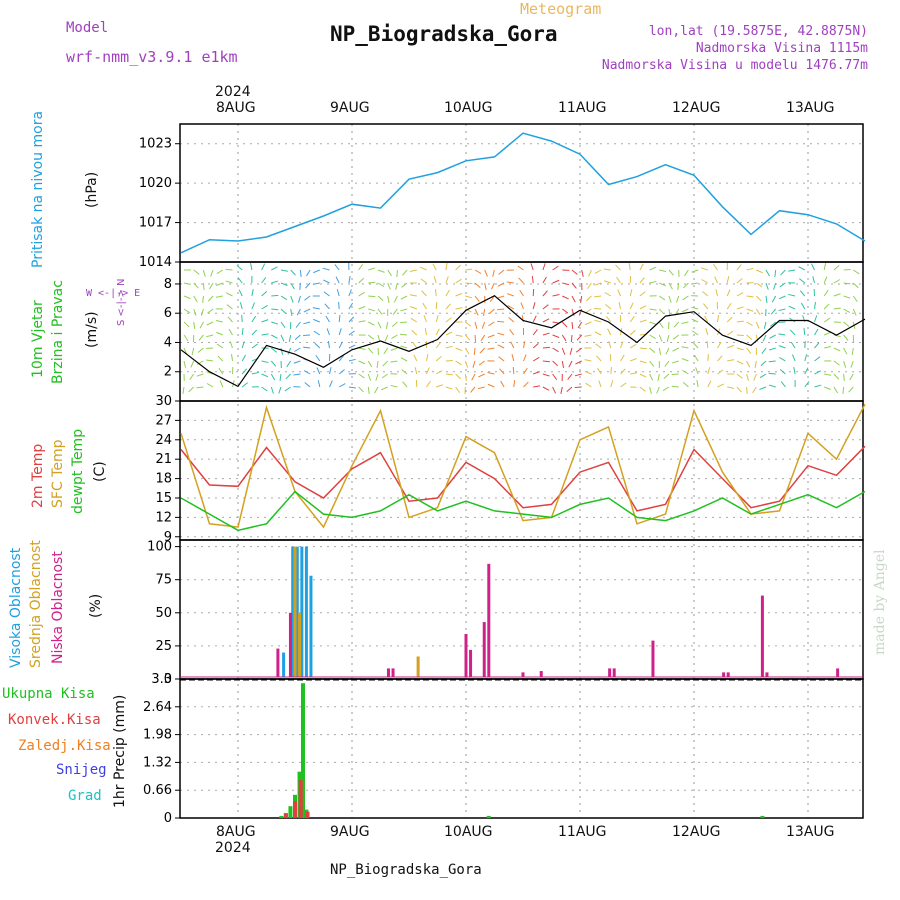  Describe the element at coordinates (810, 832) in the screenshot. I see `bottom-date-label: 13AUG` at that location.